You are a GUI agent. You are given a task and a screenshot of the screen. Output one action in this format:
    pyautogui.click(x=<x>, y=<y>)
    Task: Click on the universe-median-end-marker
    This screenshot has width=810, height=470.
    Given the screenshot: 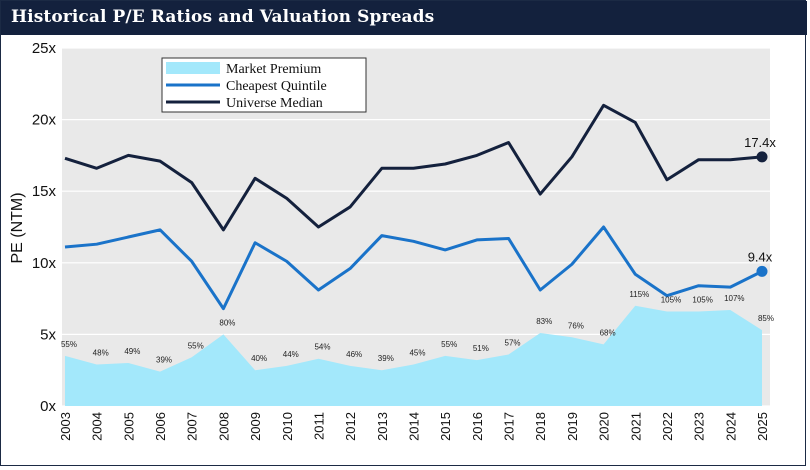 What is the action you would take?
    pyautogui.click(x=762, y=157)
    